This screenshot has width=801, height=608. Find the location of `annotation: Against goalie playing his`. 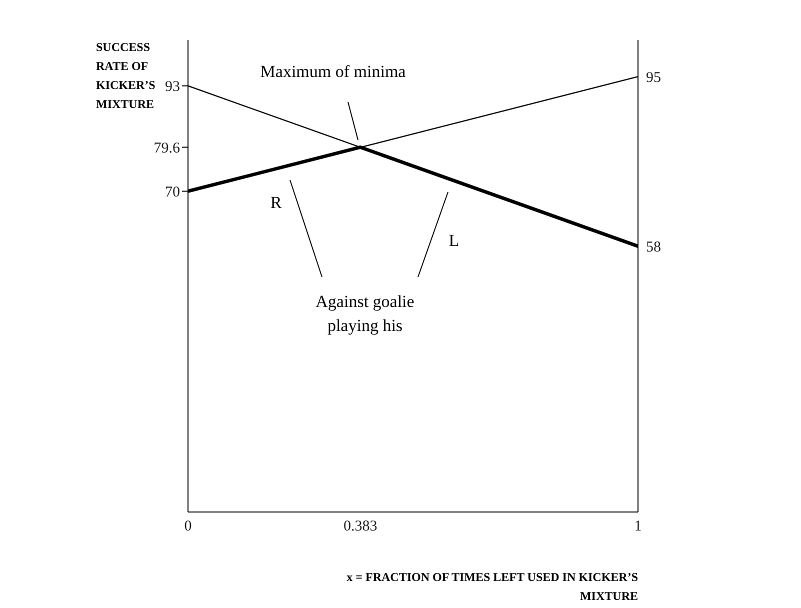

annotation: Against goalie playing his is located at coordinates (365, 314).